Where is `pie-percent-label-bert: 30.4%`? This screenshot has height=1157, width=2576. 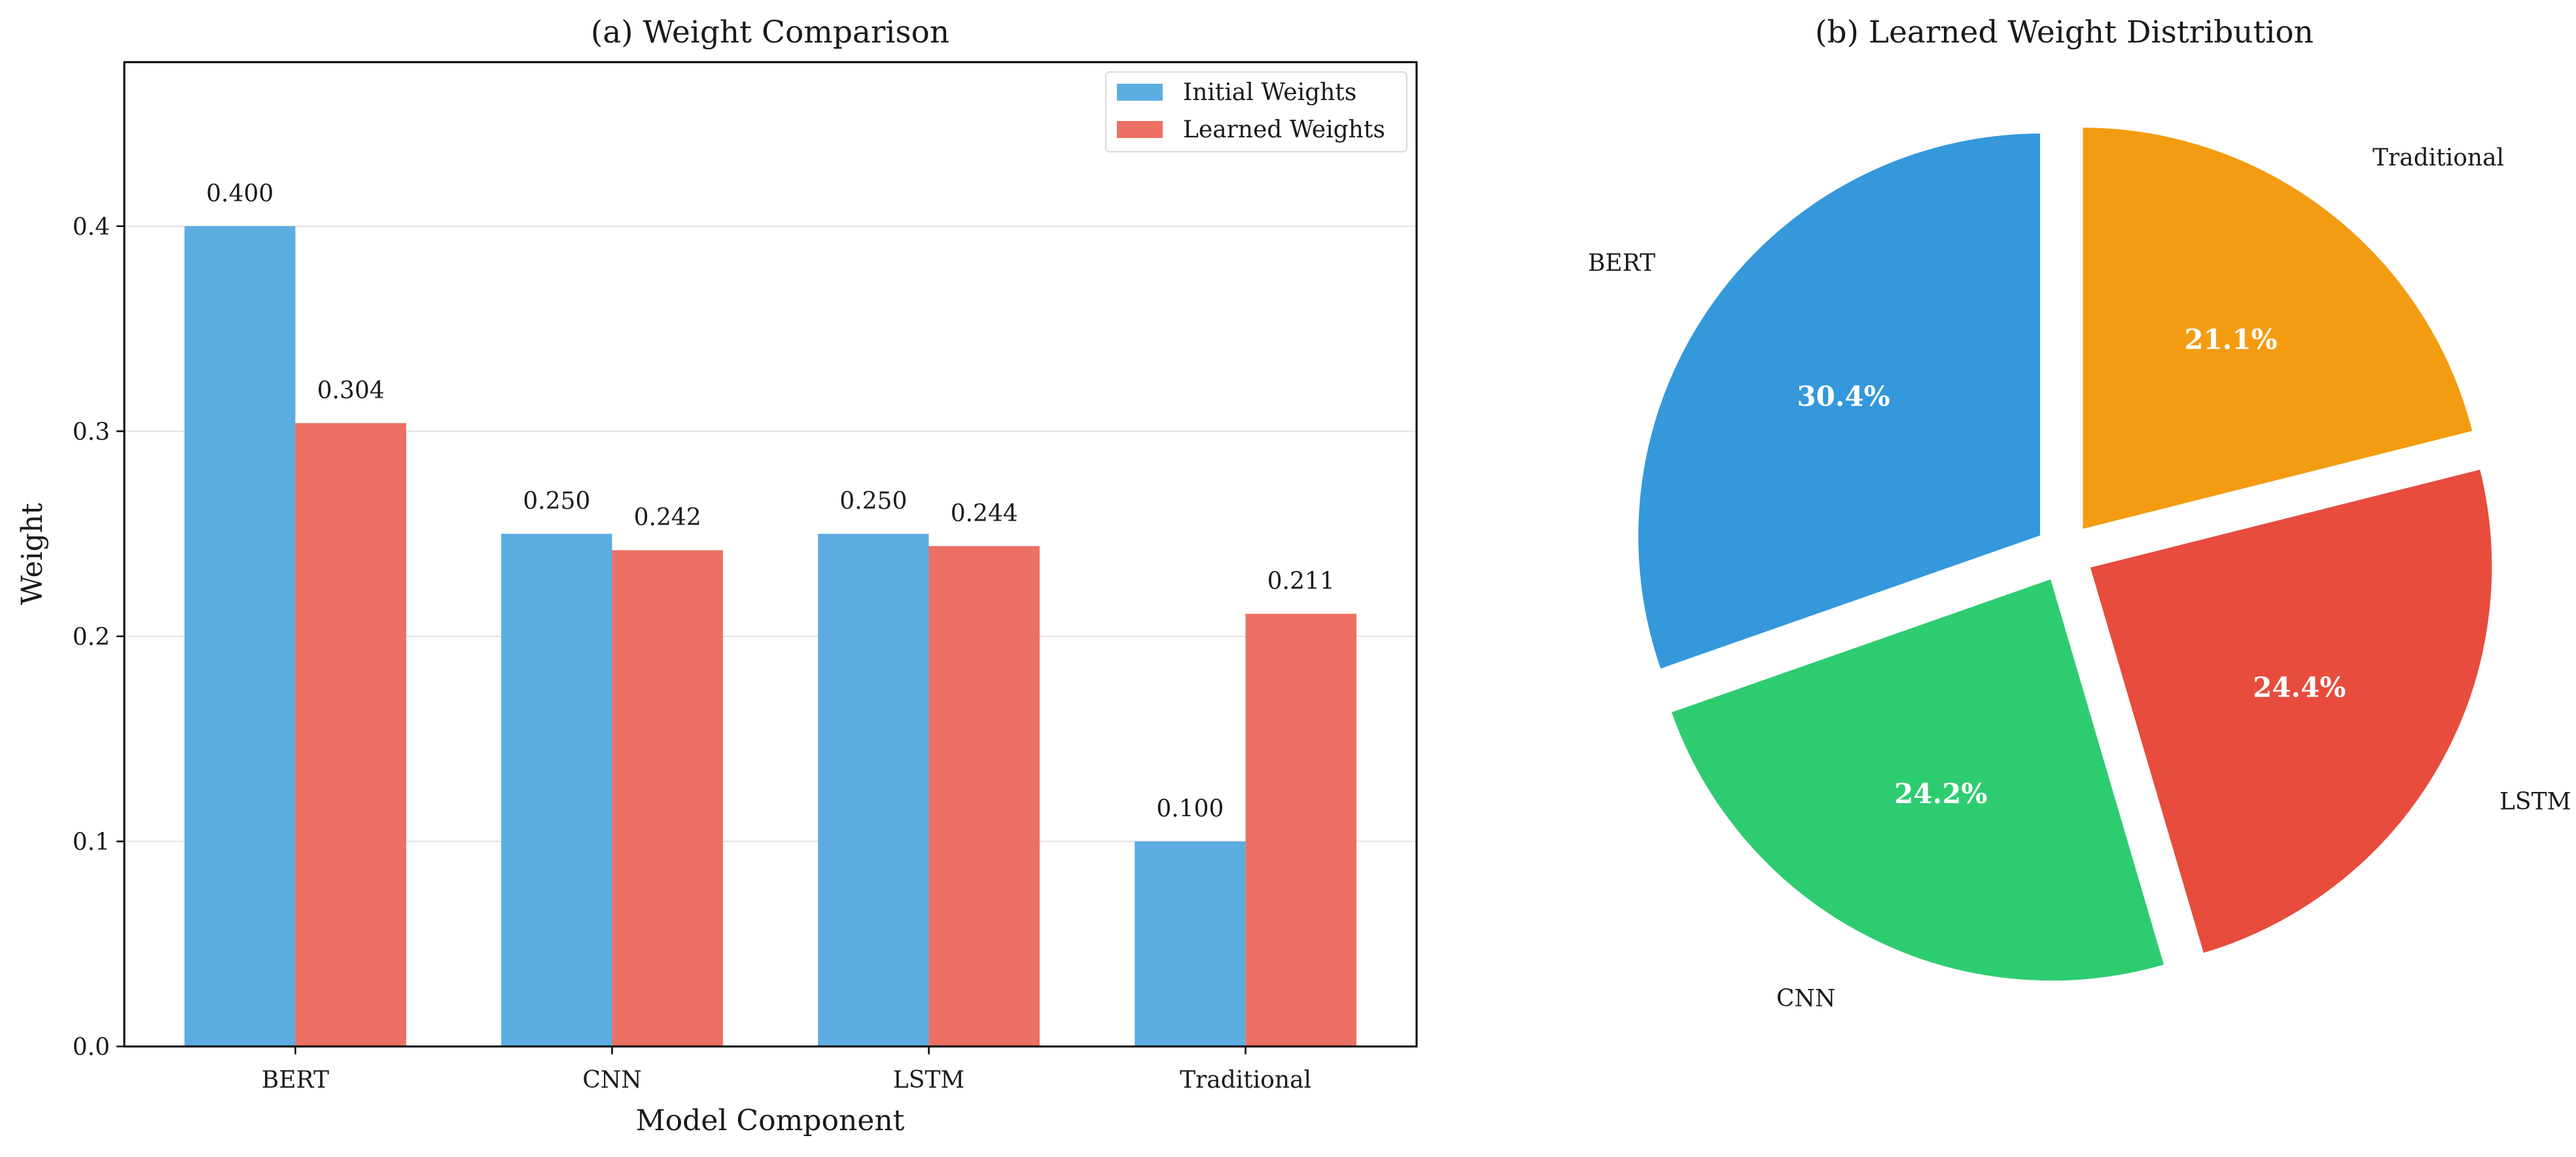 pie-percent-label-bert: 30.4% is located at coordinates (1843, 397).